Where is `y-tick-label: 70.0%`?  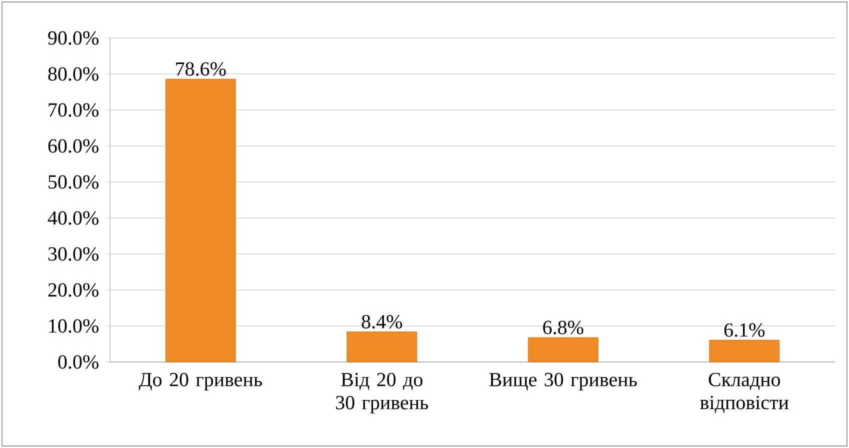
y-tick-label: 70.0% is located at coordinates (73, 110).